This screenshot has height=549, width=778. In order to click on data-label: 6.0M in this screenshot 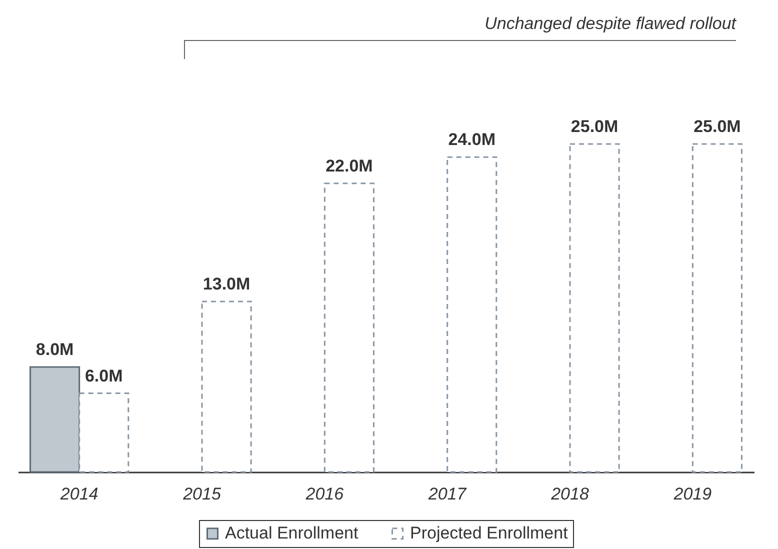, I will do `click(103, 376)`.